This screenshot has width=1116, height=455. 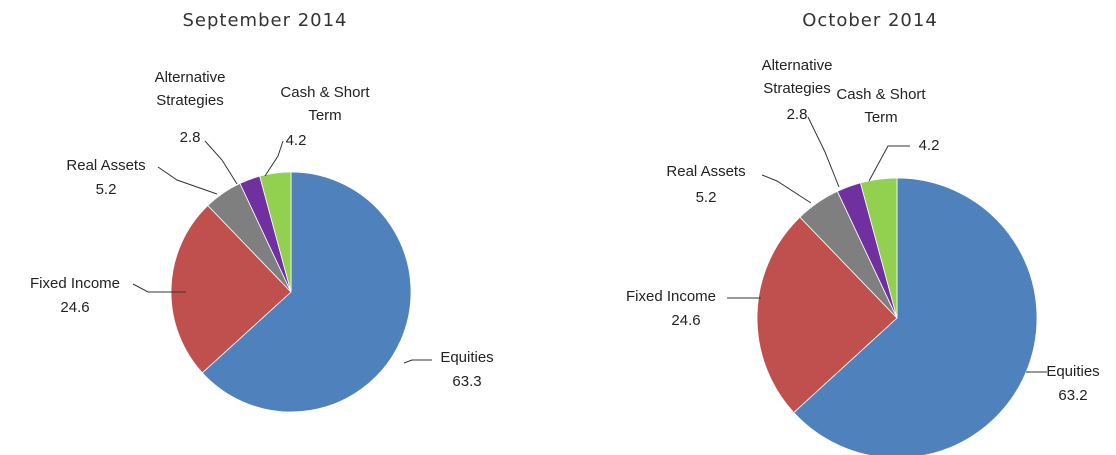 What do you see at coordinates (1073, 395) in the screenshot?
I see `slice-value: 63.2` at bounding box center [1073, 395].